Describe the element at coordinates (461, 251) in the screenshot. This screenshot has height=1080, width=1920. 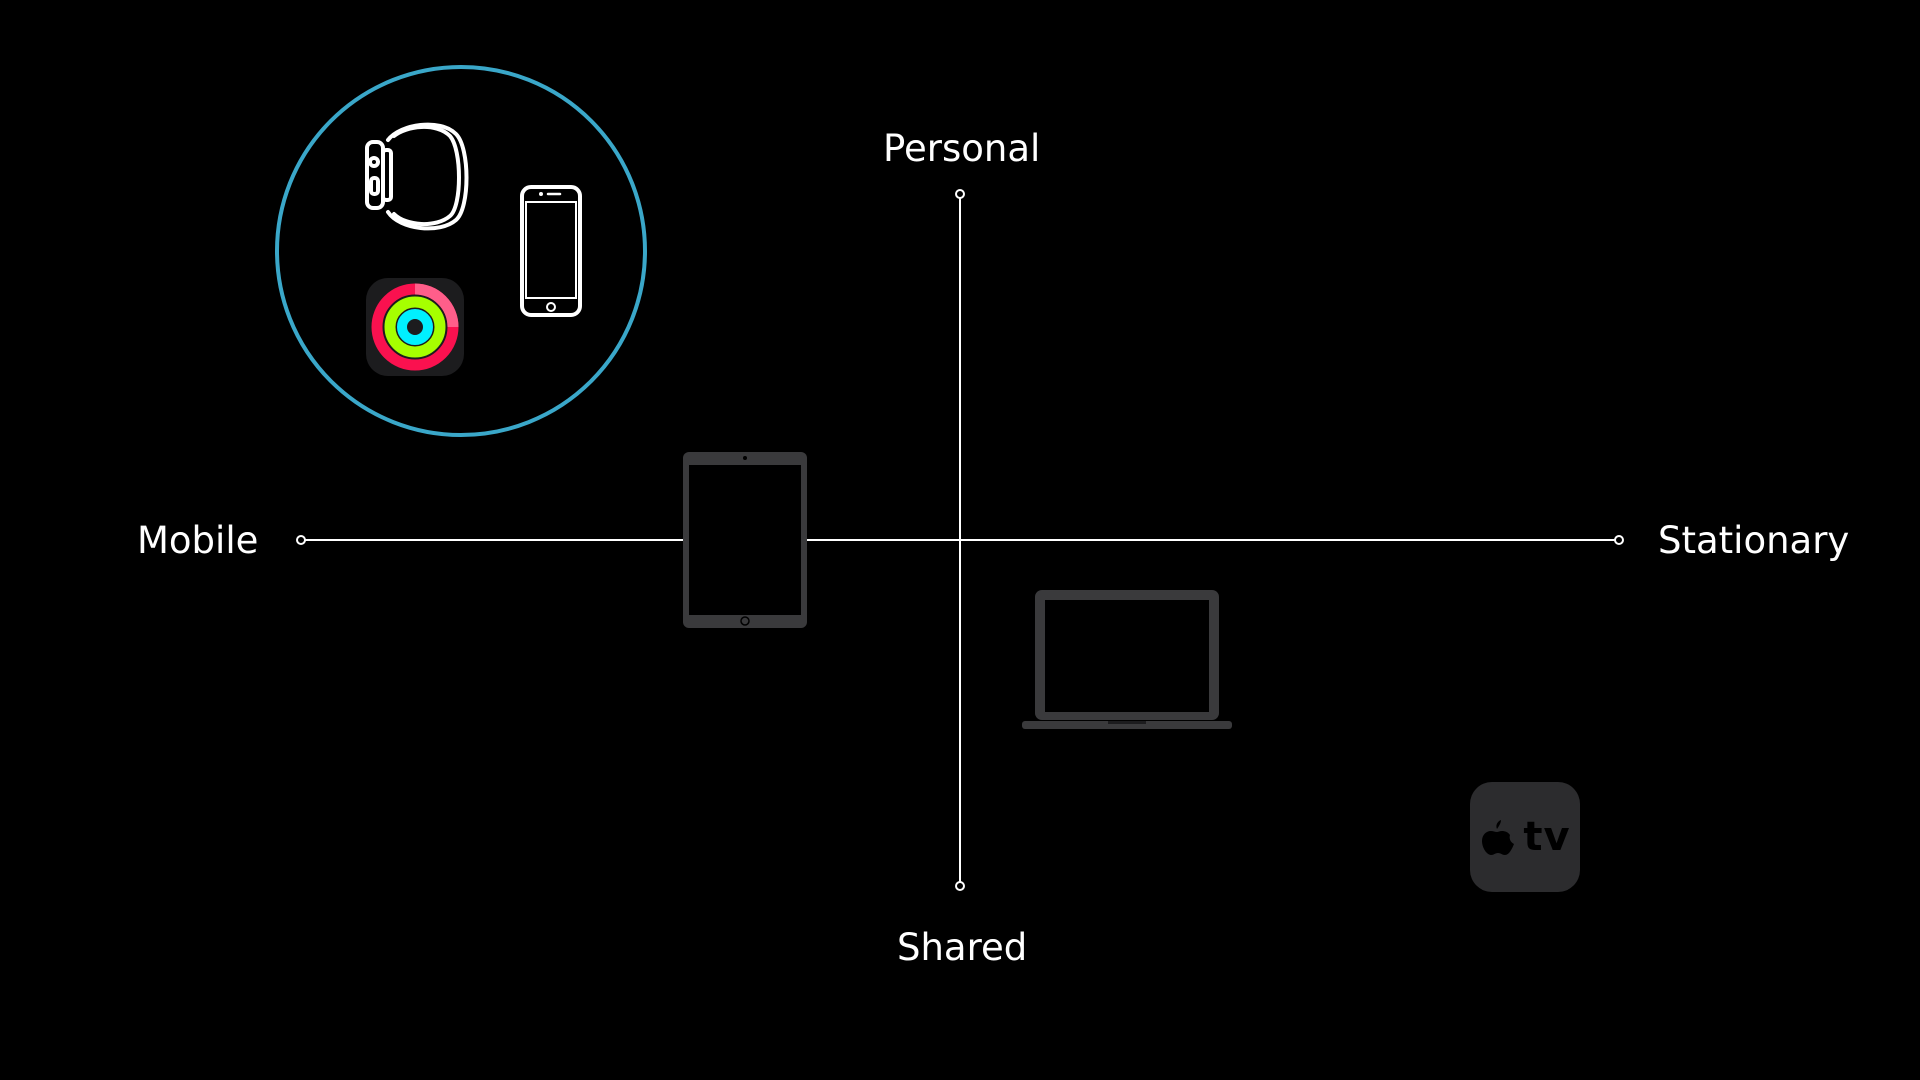
I see `highlight-ring` at that location.